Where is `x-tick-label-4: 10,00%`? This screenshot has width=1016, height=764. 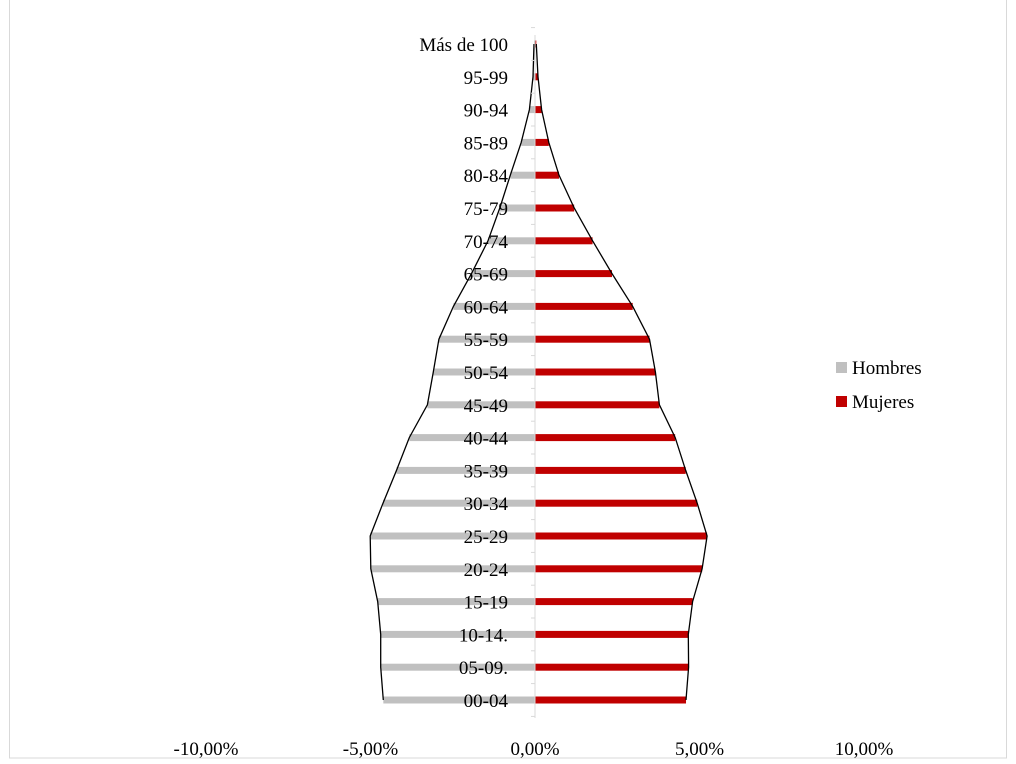 x-tick-label-4: 10,00% is located at coordinates (864, 749).